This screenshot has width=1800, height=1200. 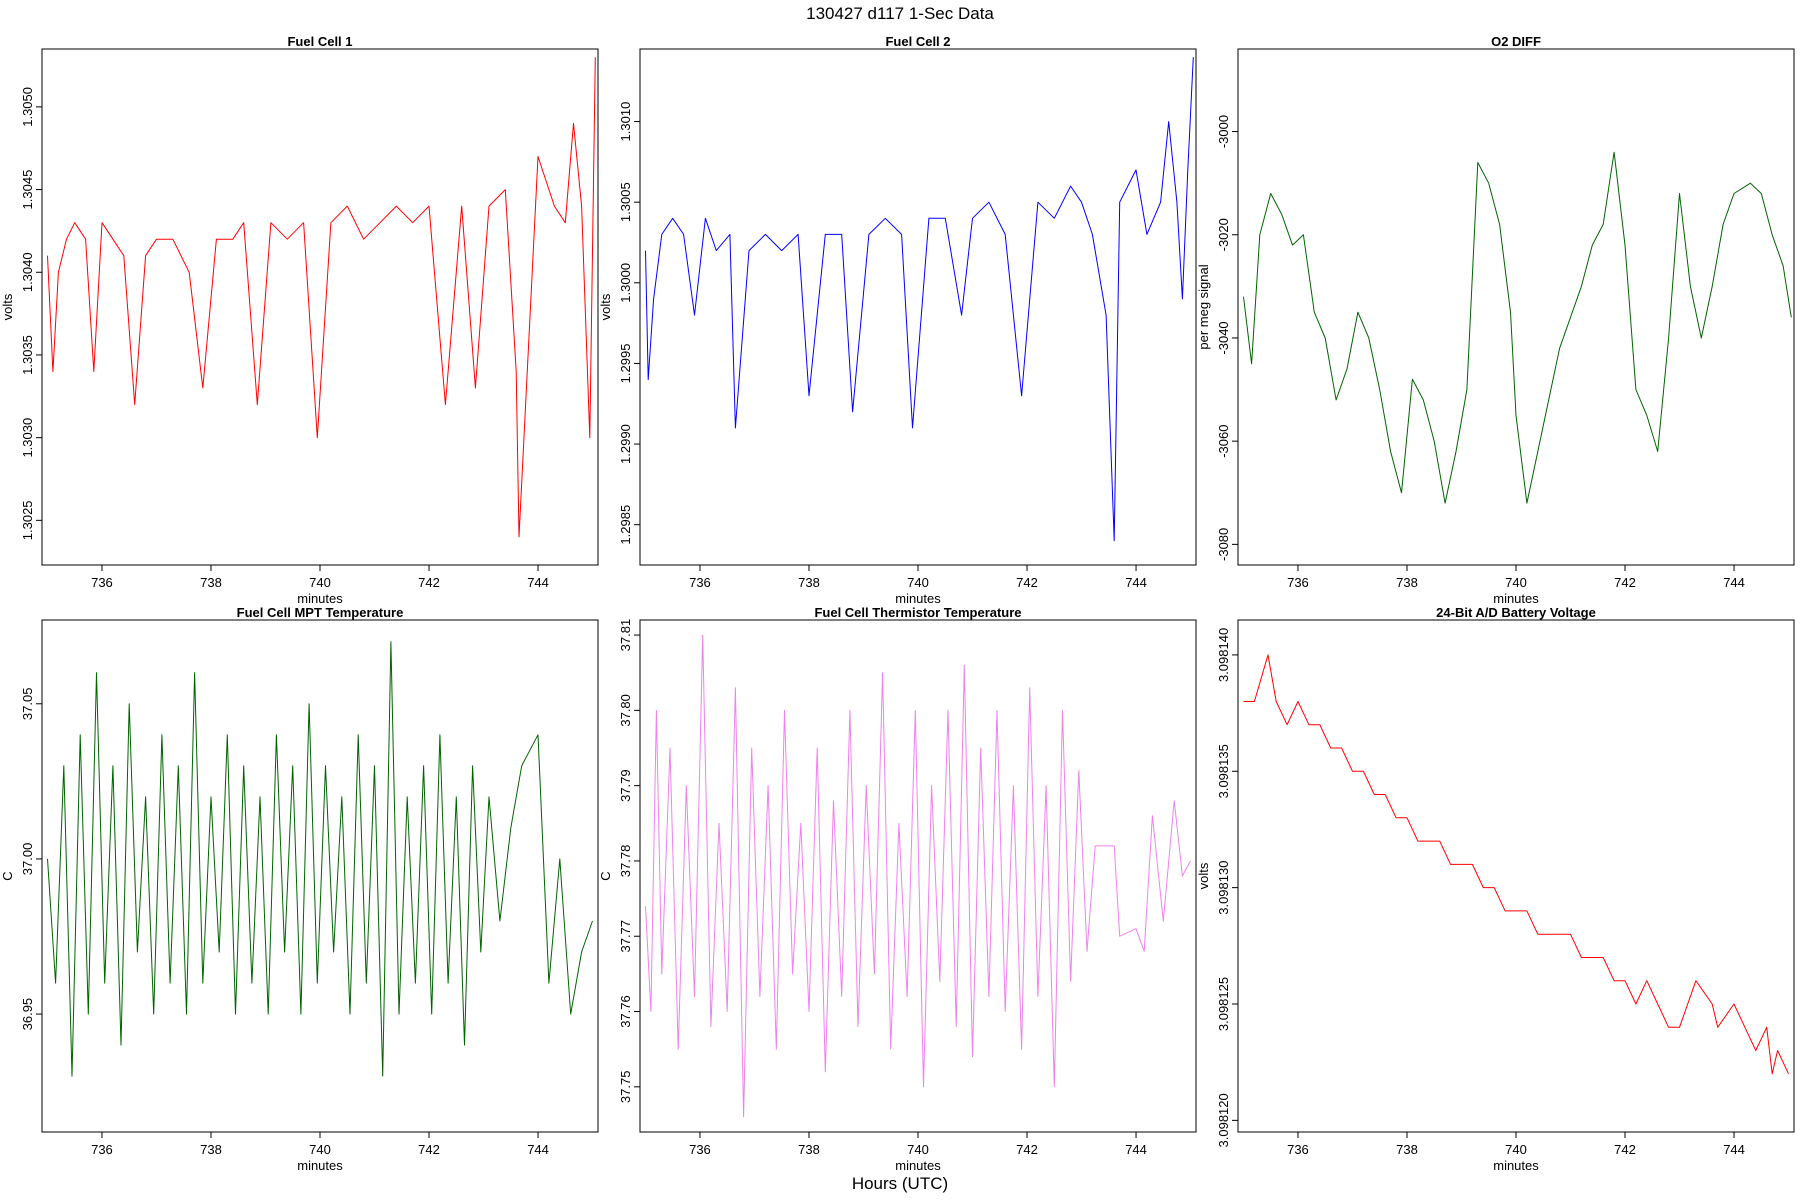 What do you see at coordinates (27, 1014) in the screenshot?
I see `y-tick-label: 36.95` at bounding box center [27, 1014].